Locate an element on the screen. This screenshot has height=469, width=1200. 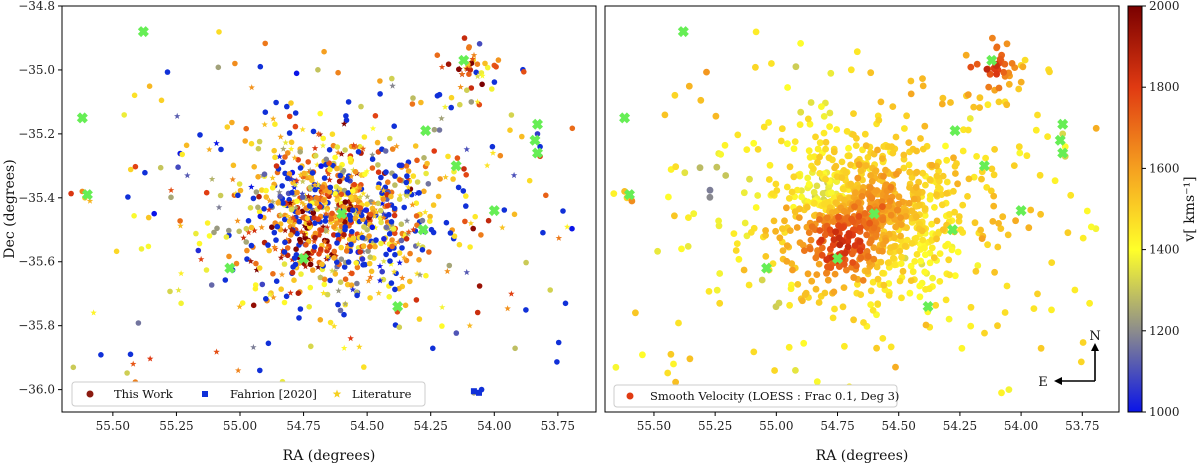
x-tick-label: 55.50 is located at coordinates (113, 426).